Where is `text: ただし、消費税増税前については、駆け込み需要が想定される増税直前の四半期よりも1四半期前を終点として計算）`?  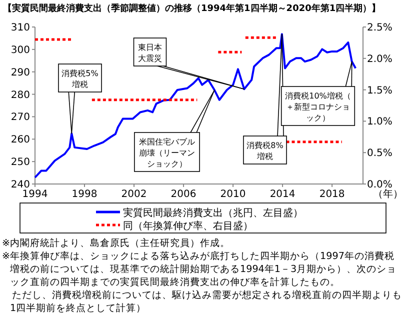
text: ただし、消費税増税前については、駆け込み需要が想定される増税直前の四半期よりも1四半期前を終点として計算） is located at coordinates (202, 301).